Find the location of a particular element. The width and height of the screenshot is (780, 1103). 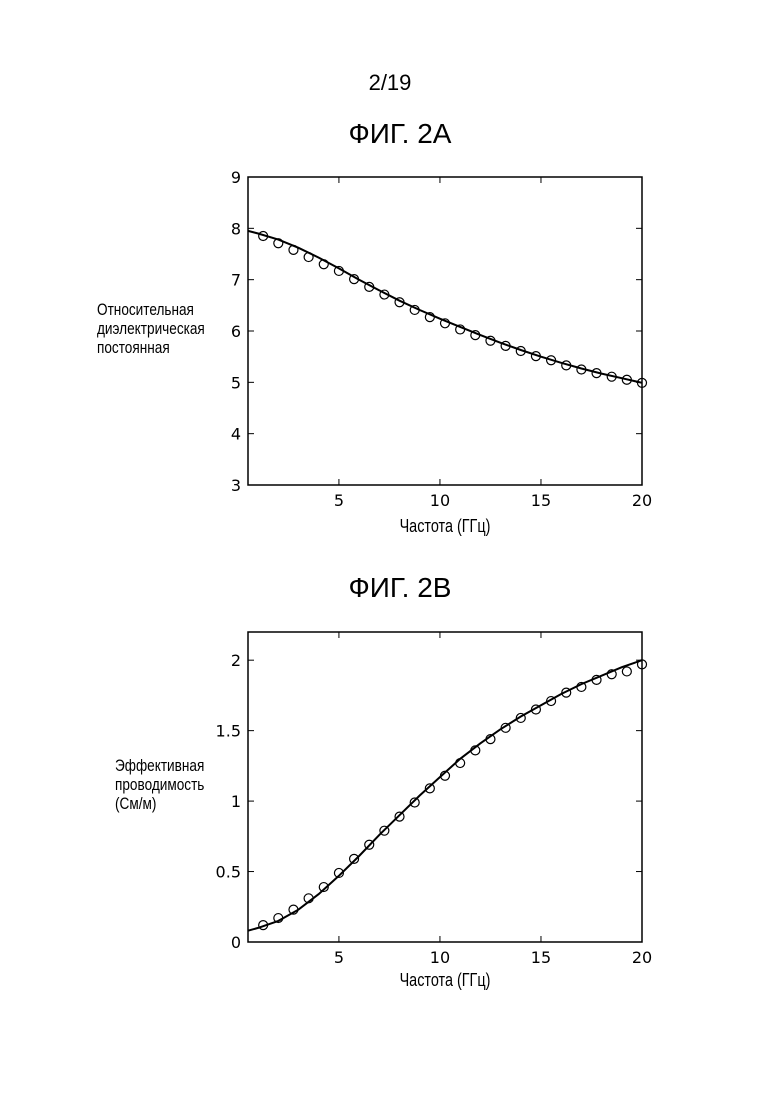

figure-2a-y-tick-label: 7 is located at coordinates (236, 280).